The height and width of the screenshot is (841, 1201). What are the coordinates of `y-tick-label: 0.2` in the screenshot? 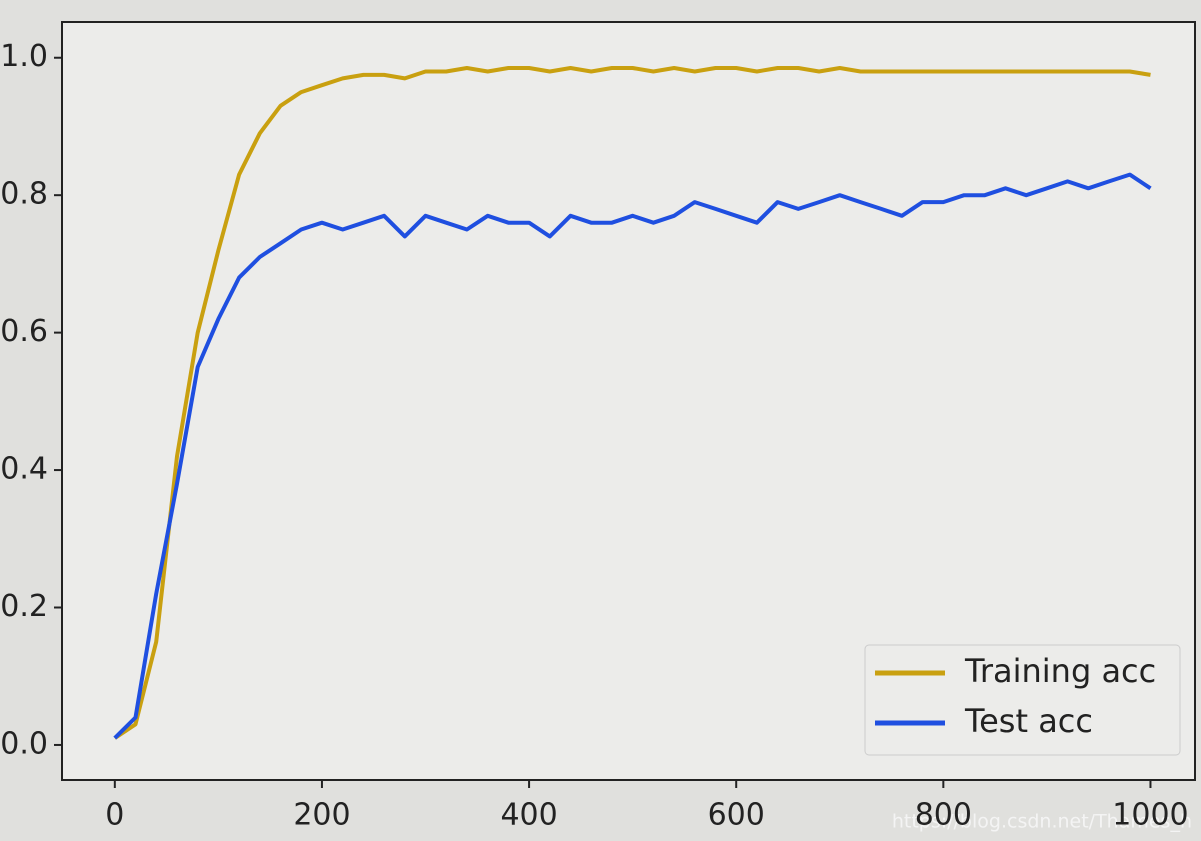 It's located at (24, 606).